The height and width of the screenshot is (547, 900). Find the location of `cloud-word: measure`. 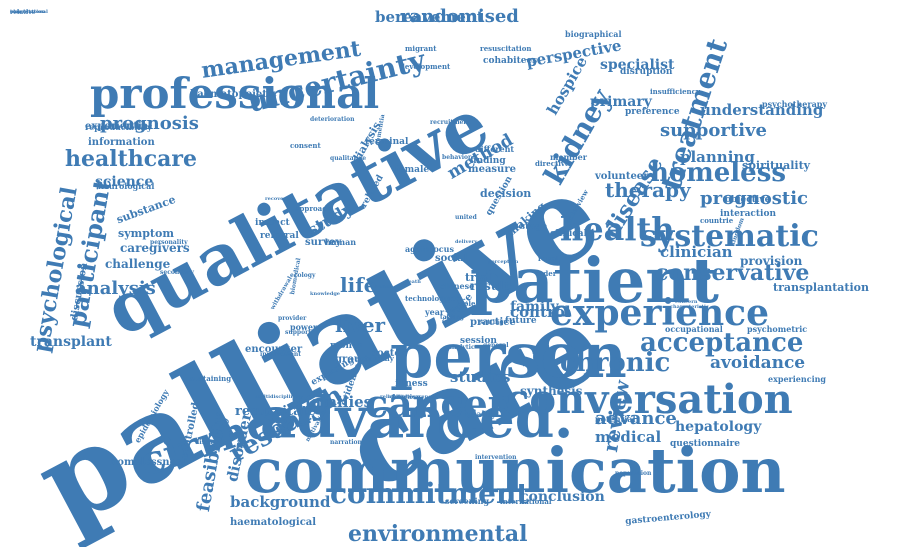

cloud-word: measure is located at coordinates (492, 169).